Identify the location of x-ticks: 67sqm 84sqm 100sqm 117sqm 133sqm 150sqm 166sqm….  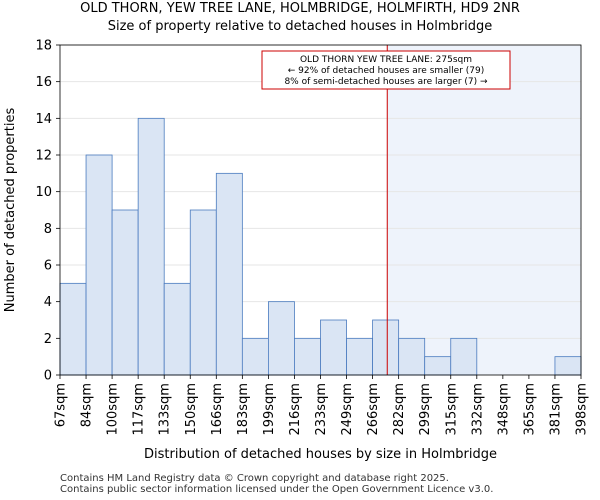
(322, 405).